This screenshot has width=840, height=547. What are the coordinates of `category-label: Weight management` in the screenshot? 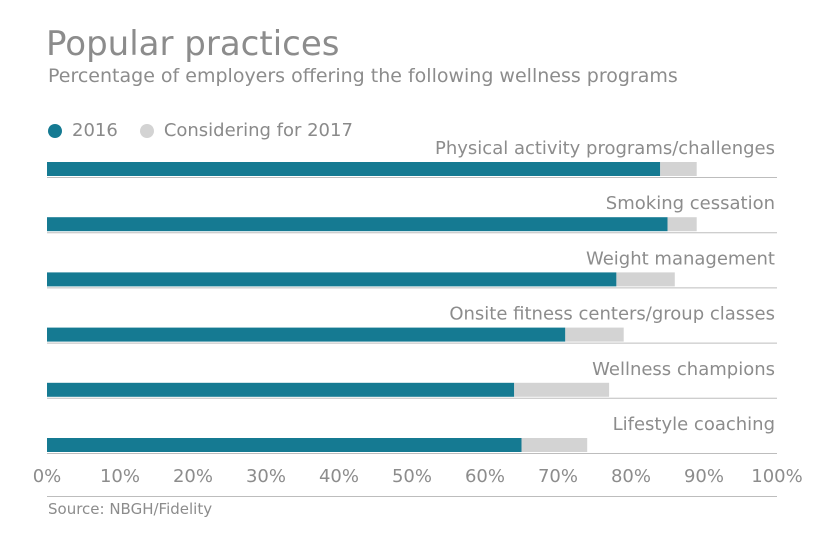 It's located at (680, 258).